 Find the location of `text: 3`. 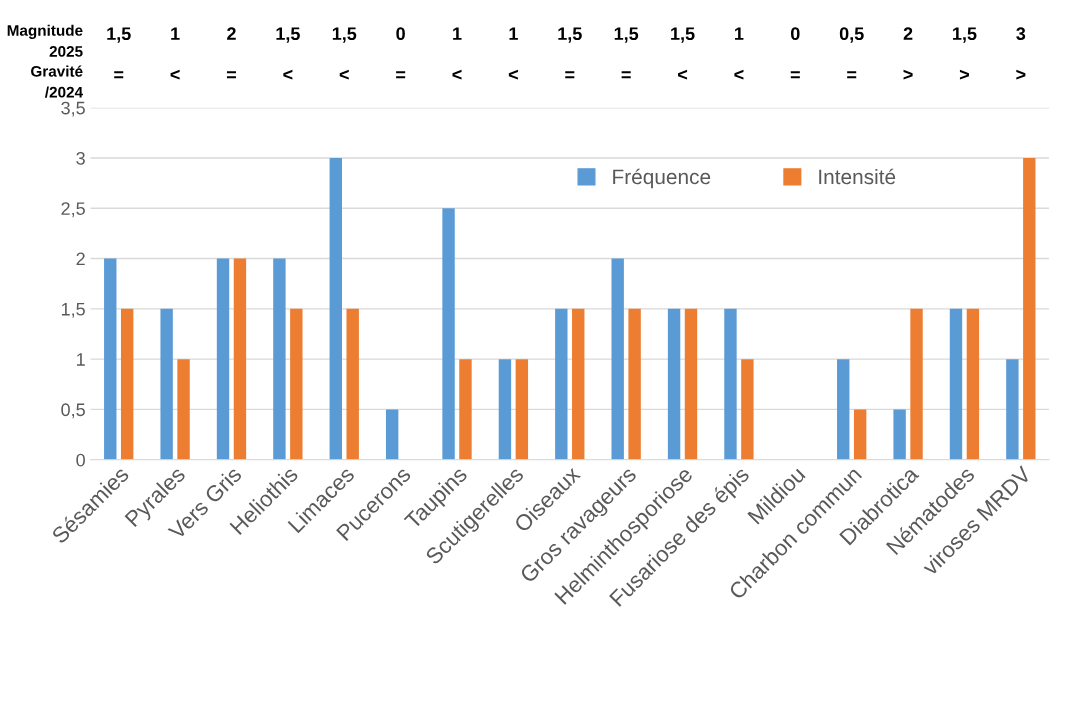

text: 3 is located at coordinates (1021, 34).